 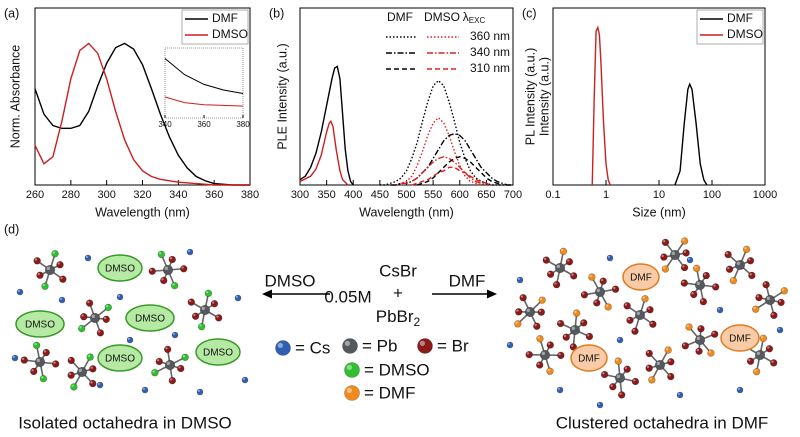 What do you see at coordinates (283, 348) in the screenshot?
I see `key-atom` at bounding box center [283, 348].